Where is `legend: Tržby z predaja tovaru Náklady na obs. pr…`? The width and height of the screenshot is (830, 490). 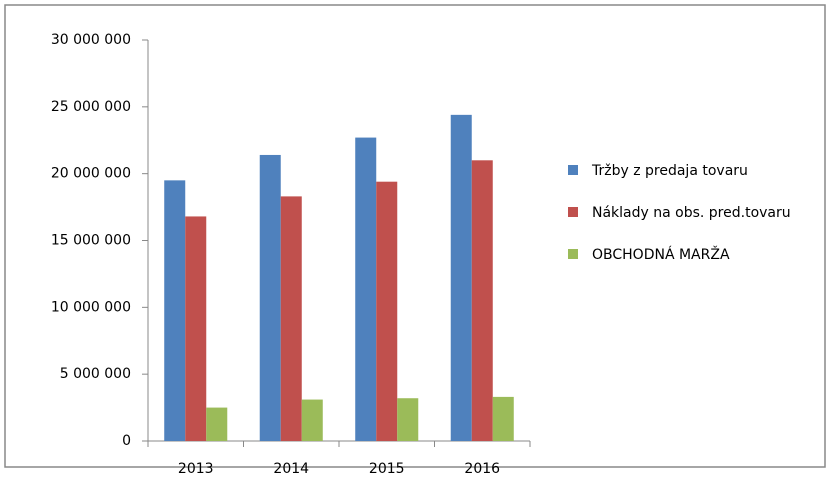 legend: Tržby z predaja tovaru Náklady na obs. pr… is located at coordinates (688, 223).